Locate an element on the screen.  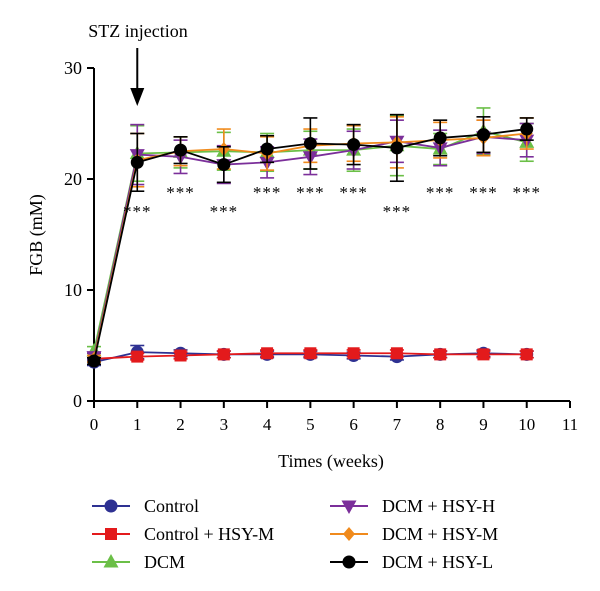
x-tick-label: 9 is located at coordinates (483, 424).